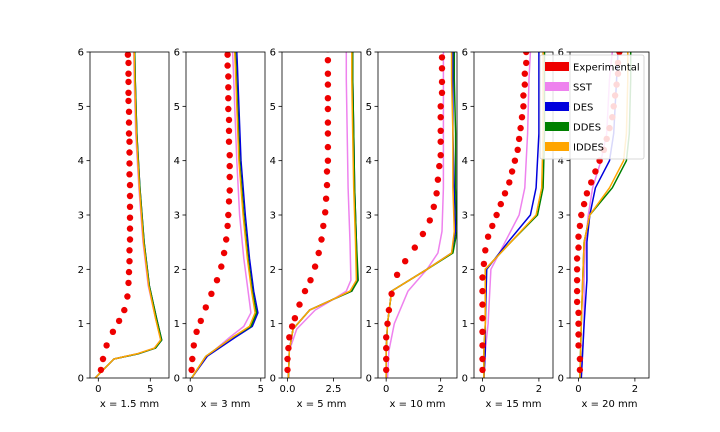  I want to click on axes-frame, so click(417, 215).